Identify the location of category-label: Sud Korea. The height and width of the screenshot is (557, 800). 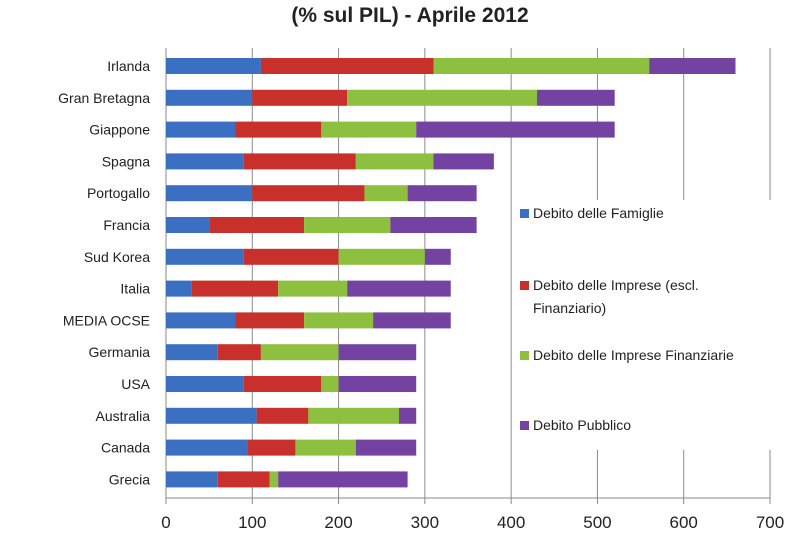
(117, 257).